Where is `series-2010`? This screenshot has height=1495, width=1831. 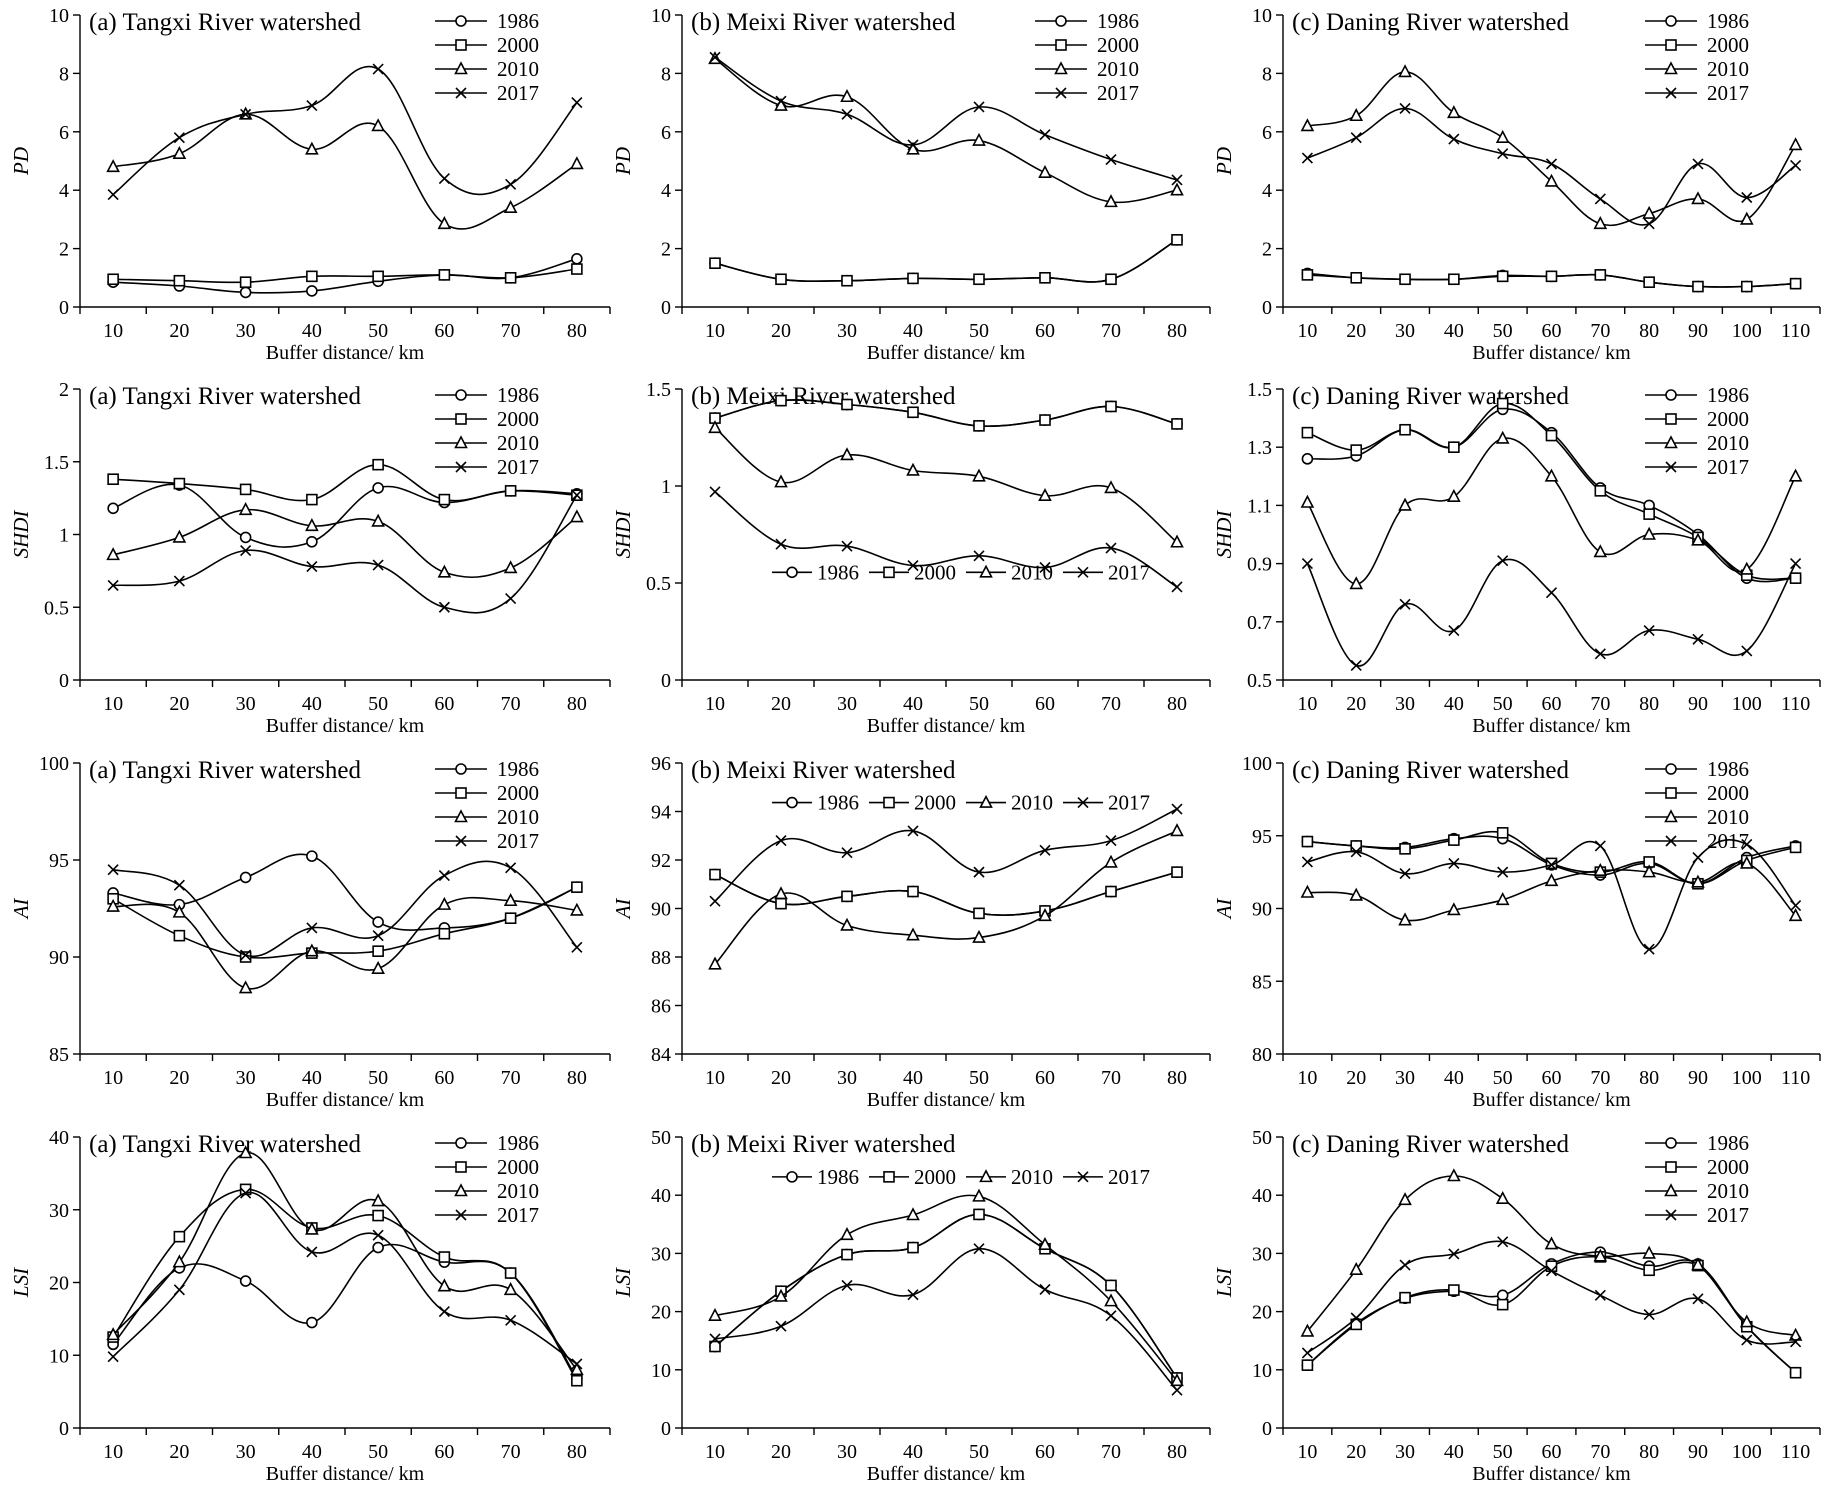
series-2010 is located at coordinates (1551, 1254).